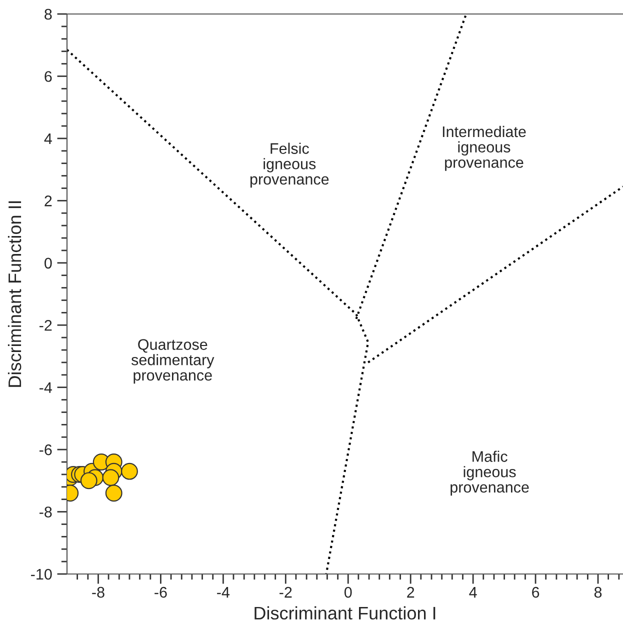  I want to click on x-tick-label: 0, so click(348, 592).